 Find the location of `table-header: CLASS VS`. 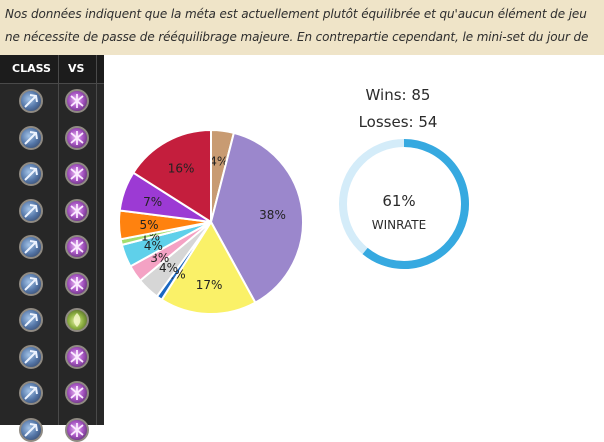

table-header: CLASS VS is located at coordinates (52, 69).